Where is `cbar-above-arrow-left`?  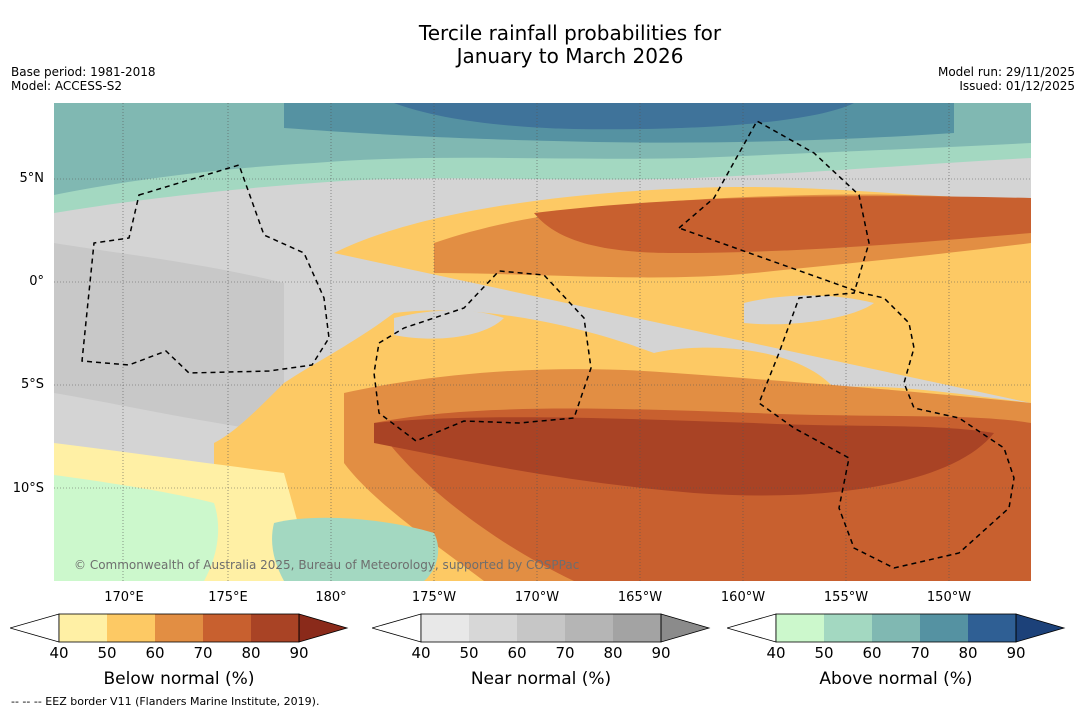 cbar-above-arrow-left is located at coordinates (752, 628).